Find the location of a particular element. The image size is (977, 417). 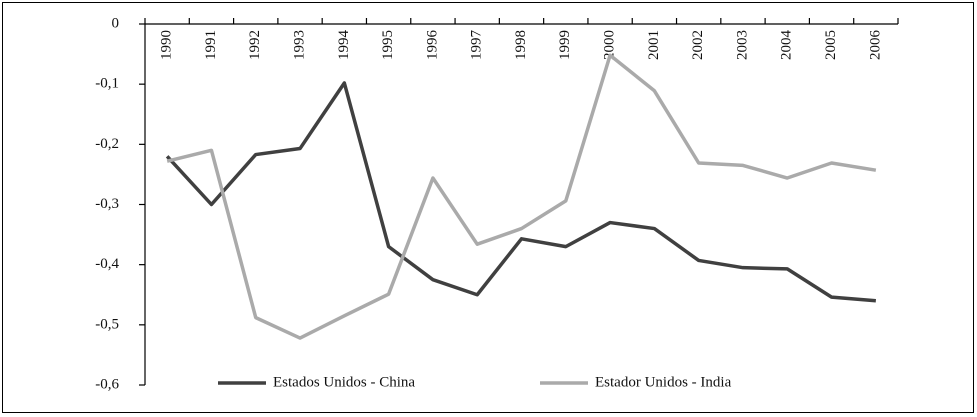

y-tick-label: -0,5 is located at coordinates (107, 324).